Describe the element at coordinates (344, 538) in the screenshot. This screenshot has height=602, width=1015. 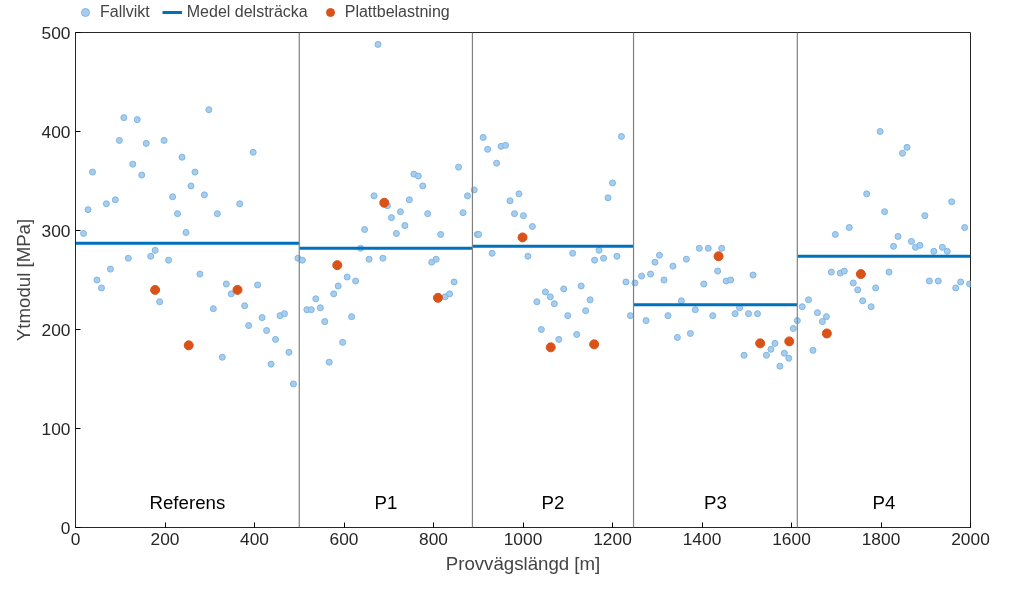
I see `x-tick-label: 600` at that location.